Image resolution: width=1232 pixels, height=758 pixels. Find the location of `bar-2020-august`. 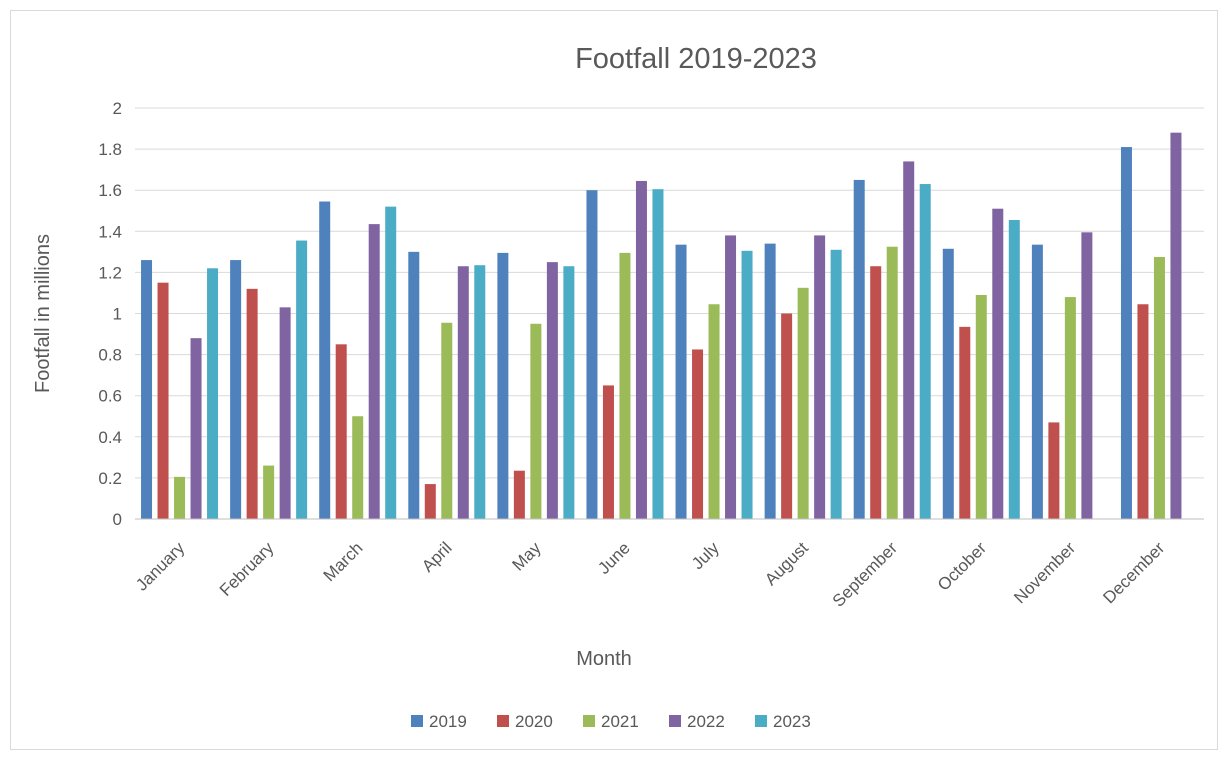

bar-2020-august is located at coordinates (787, 416).